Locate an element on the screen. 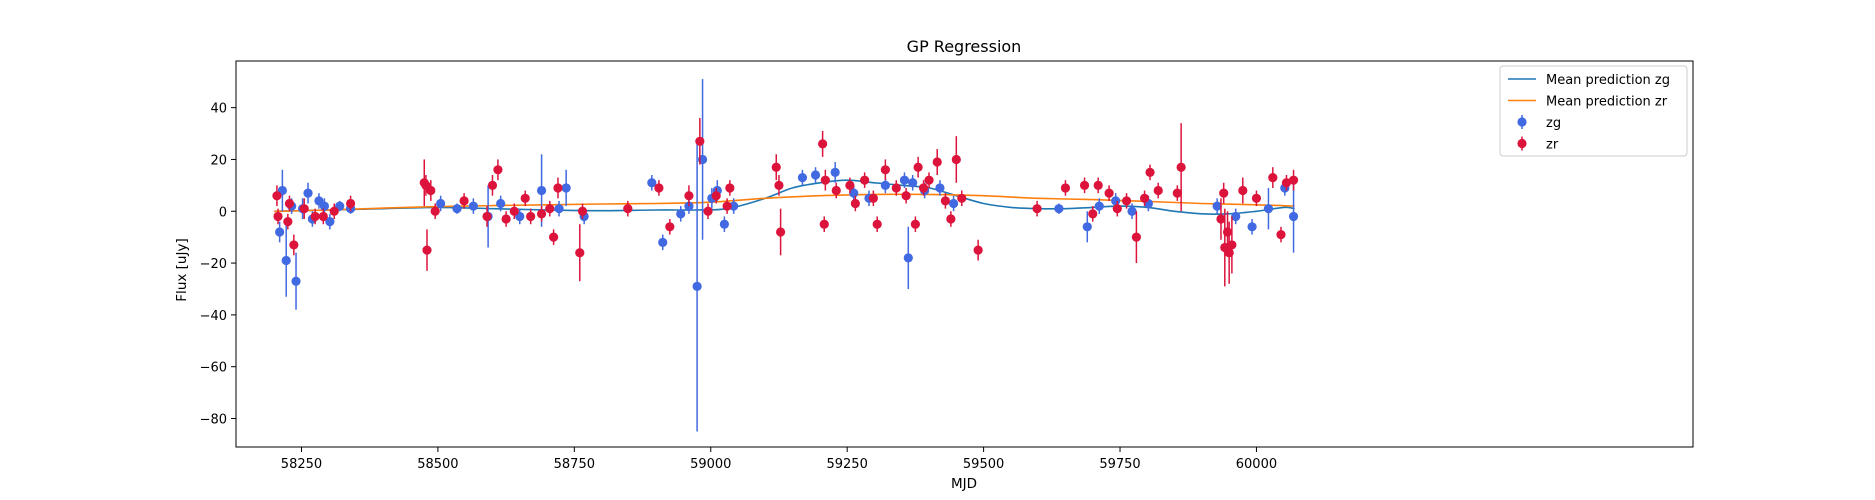 The width and height of the screenshot is (1875, 500). y-tick-label-0: −80 is located at coordinates (213, 420).